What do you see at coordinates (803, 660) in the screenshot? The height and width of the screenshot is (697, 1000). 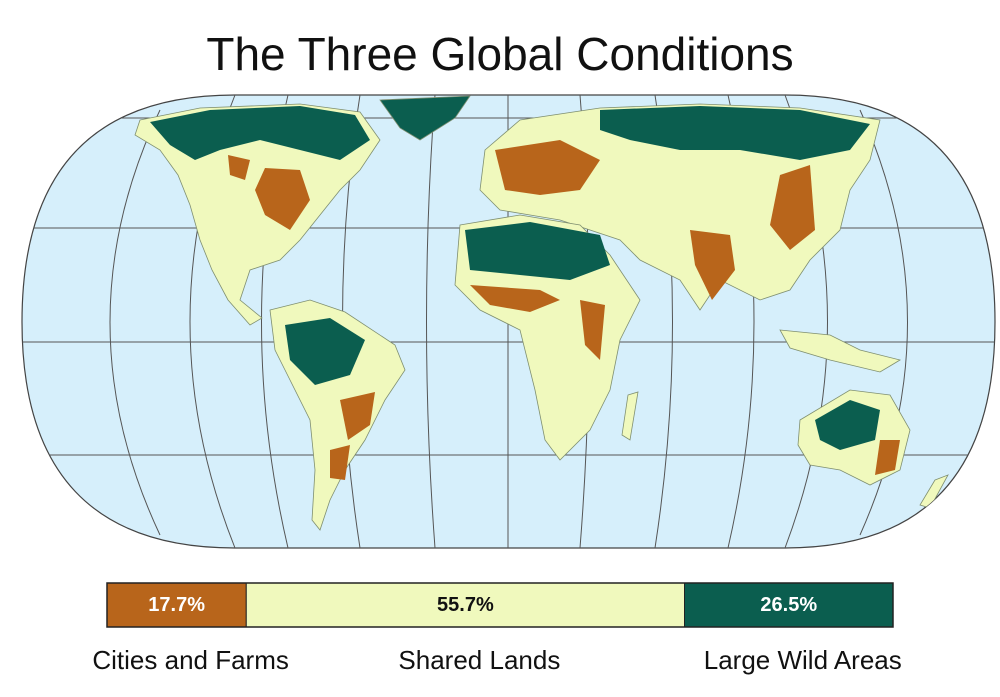 I see `legend-label: Large Wild Areas` at bounding box center [803, 660].